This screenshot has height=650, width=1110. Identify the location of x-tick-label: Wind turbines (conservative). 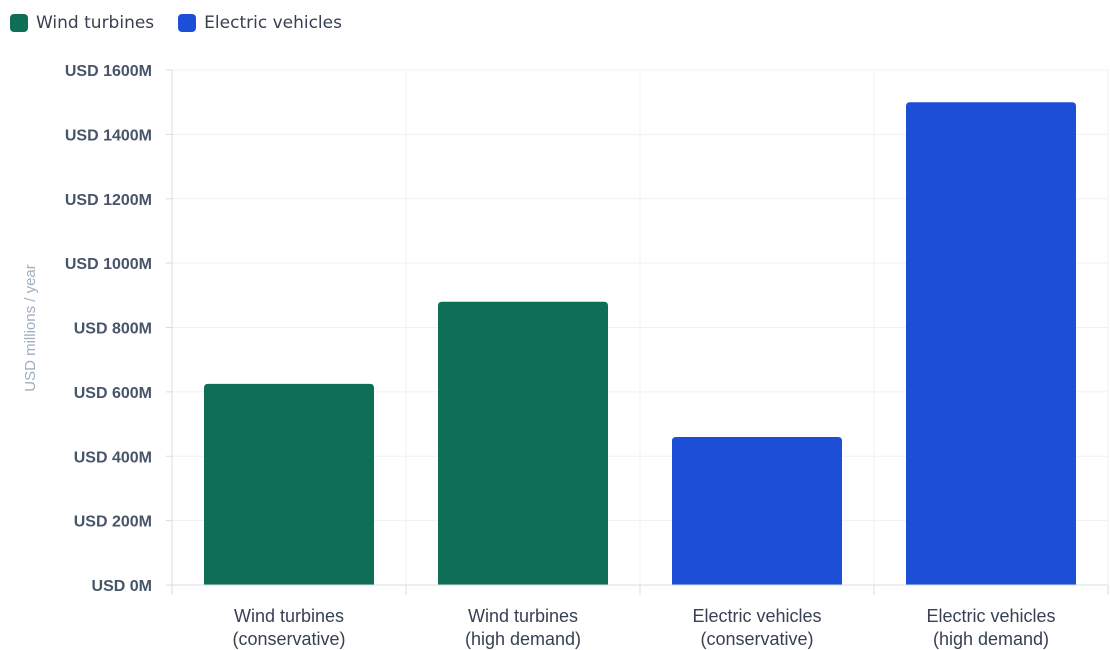
(288, 627).